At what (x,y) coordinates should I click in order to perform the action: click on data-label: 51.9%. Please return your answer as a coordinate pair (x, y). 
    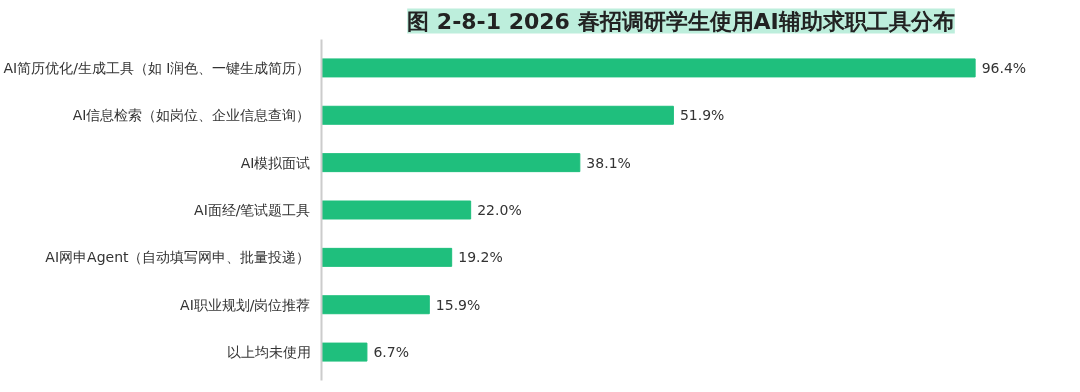
    Looking at the image, I should click on (702, 115).